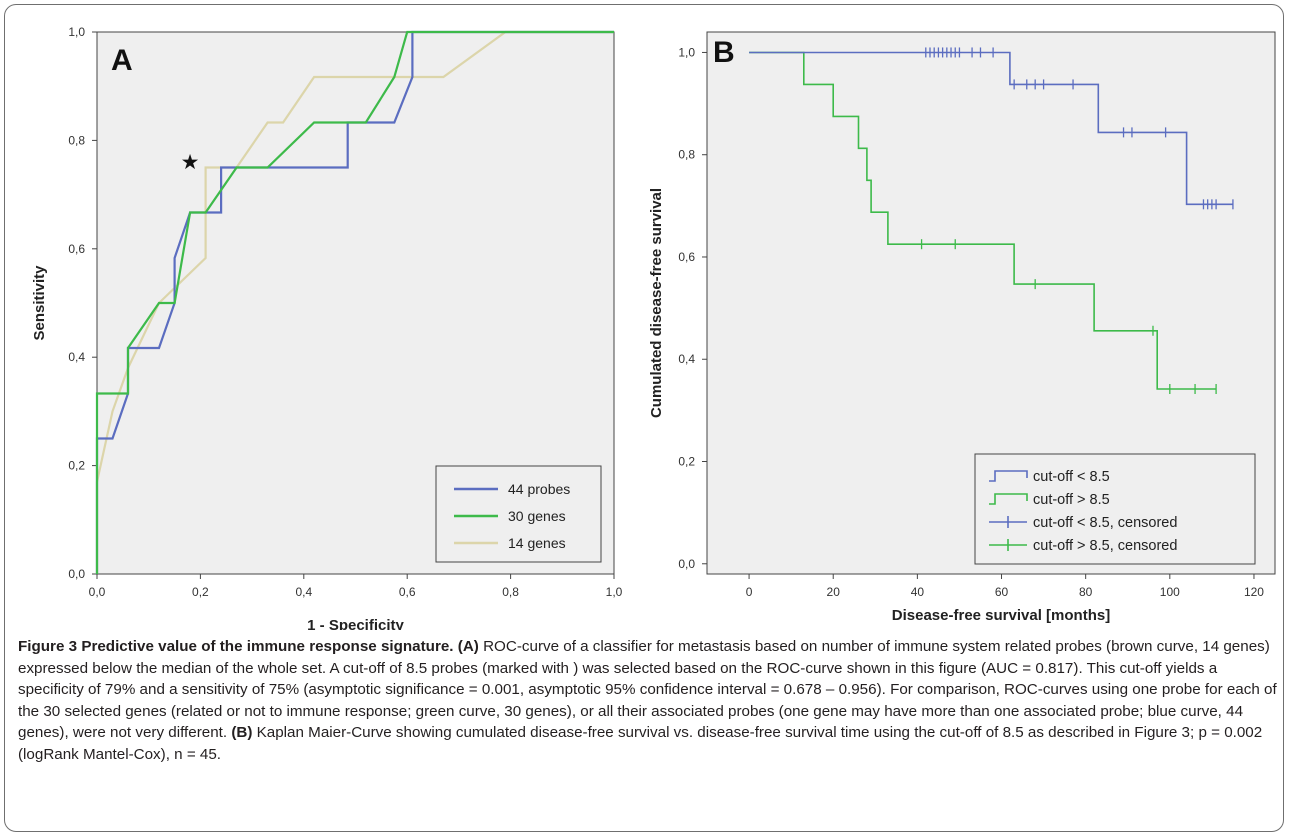 Image resolution: width=1290 pixels, height=837 pixels. What do you see at coordinates (918, 592) in the screenshot?
I see `x-tick-label-b: 40` at bounding box center [918, 592].